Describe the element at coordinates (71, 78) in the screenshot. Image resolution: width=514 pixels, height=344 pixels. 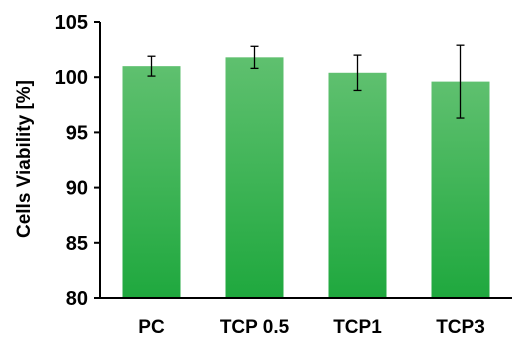
I see `y-tick-label: 100` at that location.